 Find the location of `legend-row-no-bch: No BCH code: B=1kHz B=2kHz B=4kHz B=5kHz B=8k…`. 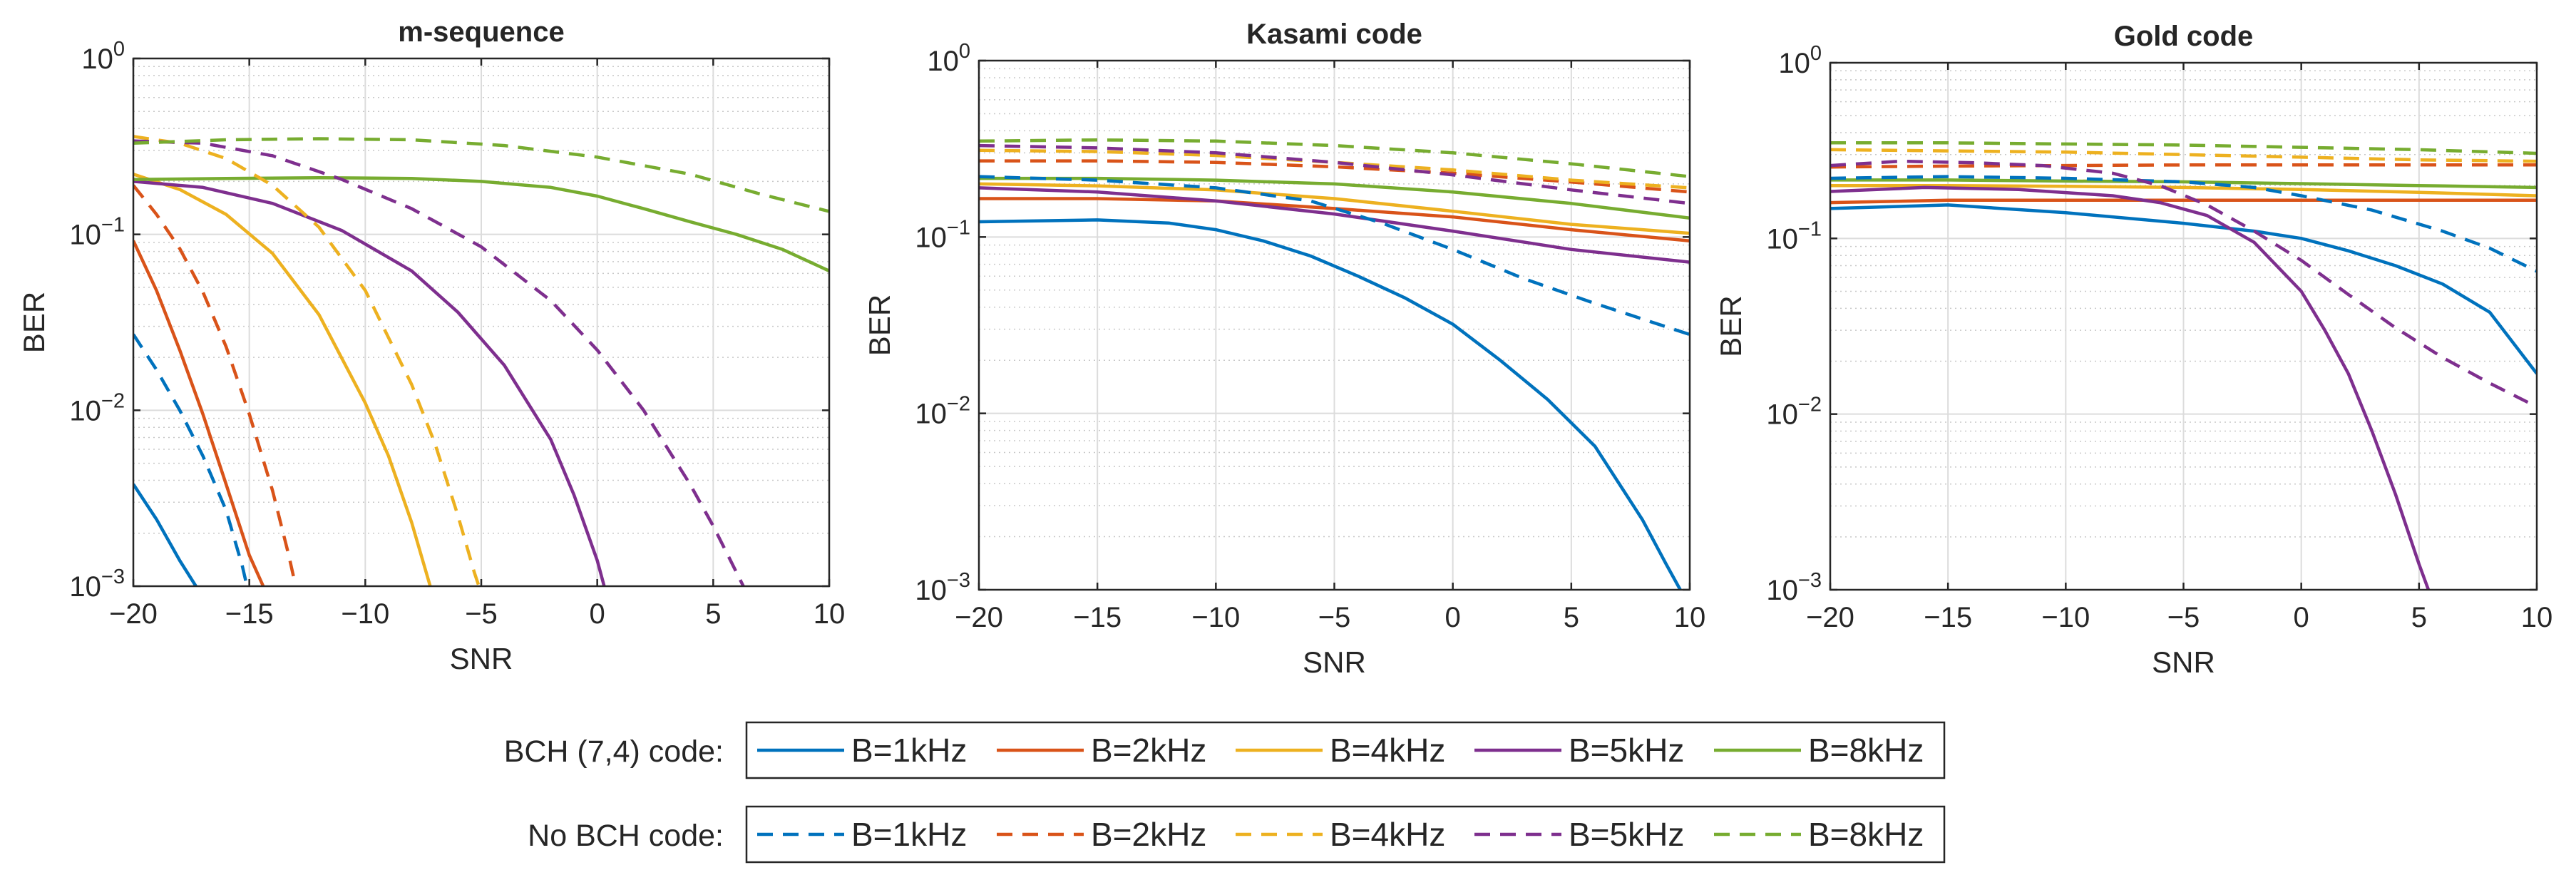

legend-row-no-bch: No BCH code: B=1kHz B=2kHz B=4kHz B=5kHz B=8k… is located at coordinates (1237, 834).